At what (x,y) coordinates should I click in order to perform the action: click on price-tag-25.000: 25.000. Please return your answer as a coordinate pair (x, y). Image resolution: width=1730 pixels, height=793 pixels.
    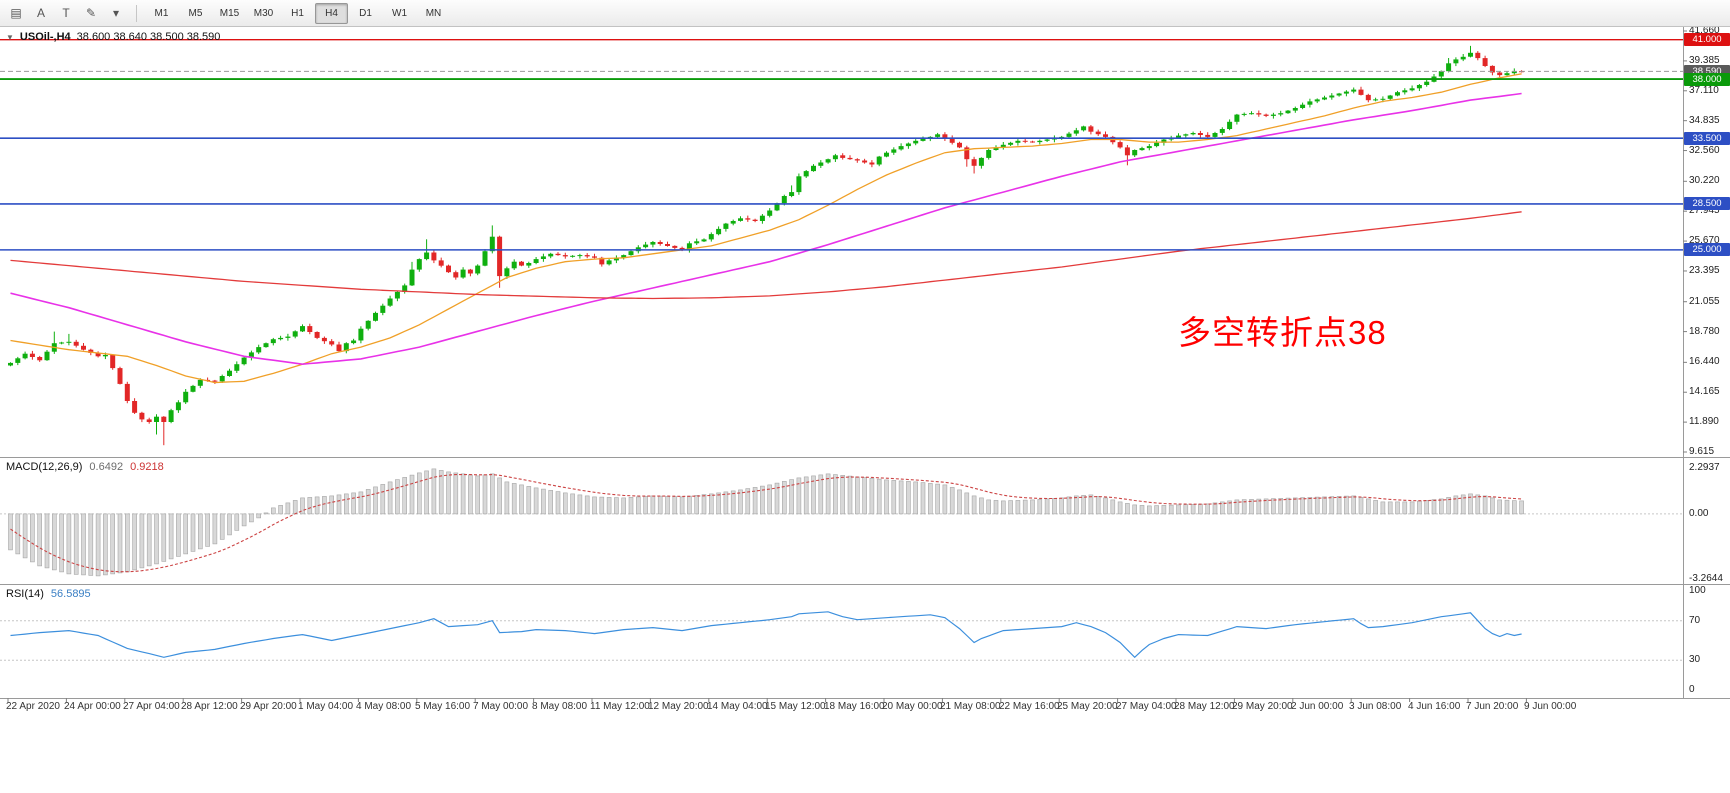
    Looking at the image, I should click on (1707, 249).